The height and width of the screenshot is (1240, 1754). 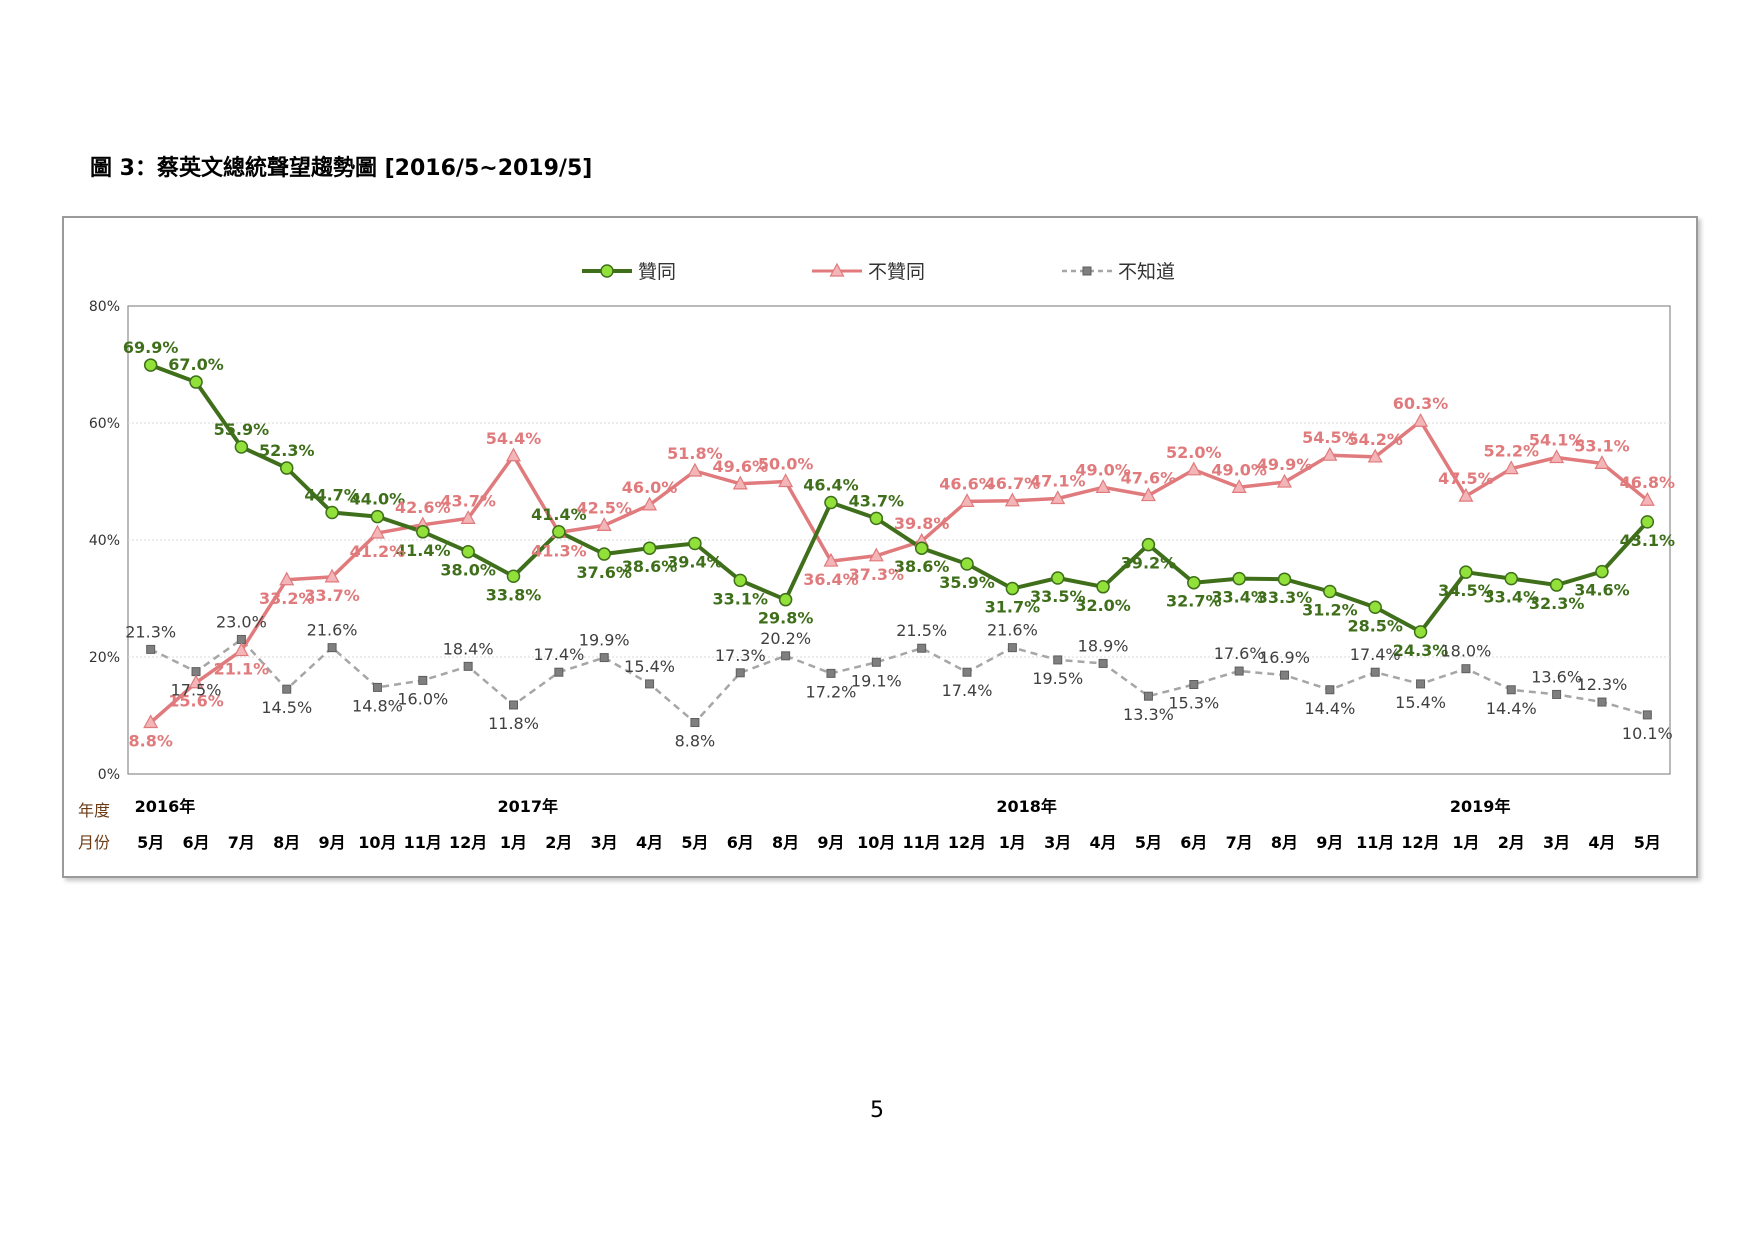 What do you see at coordinates (1648, 540) in the screenshot?
I see `data-label-approve: 43.1%` at bounding box center [1648, 540].